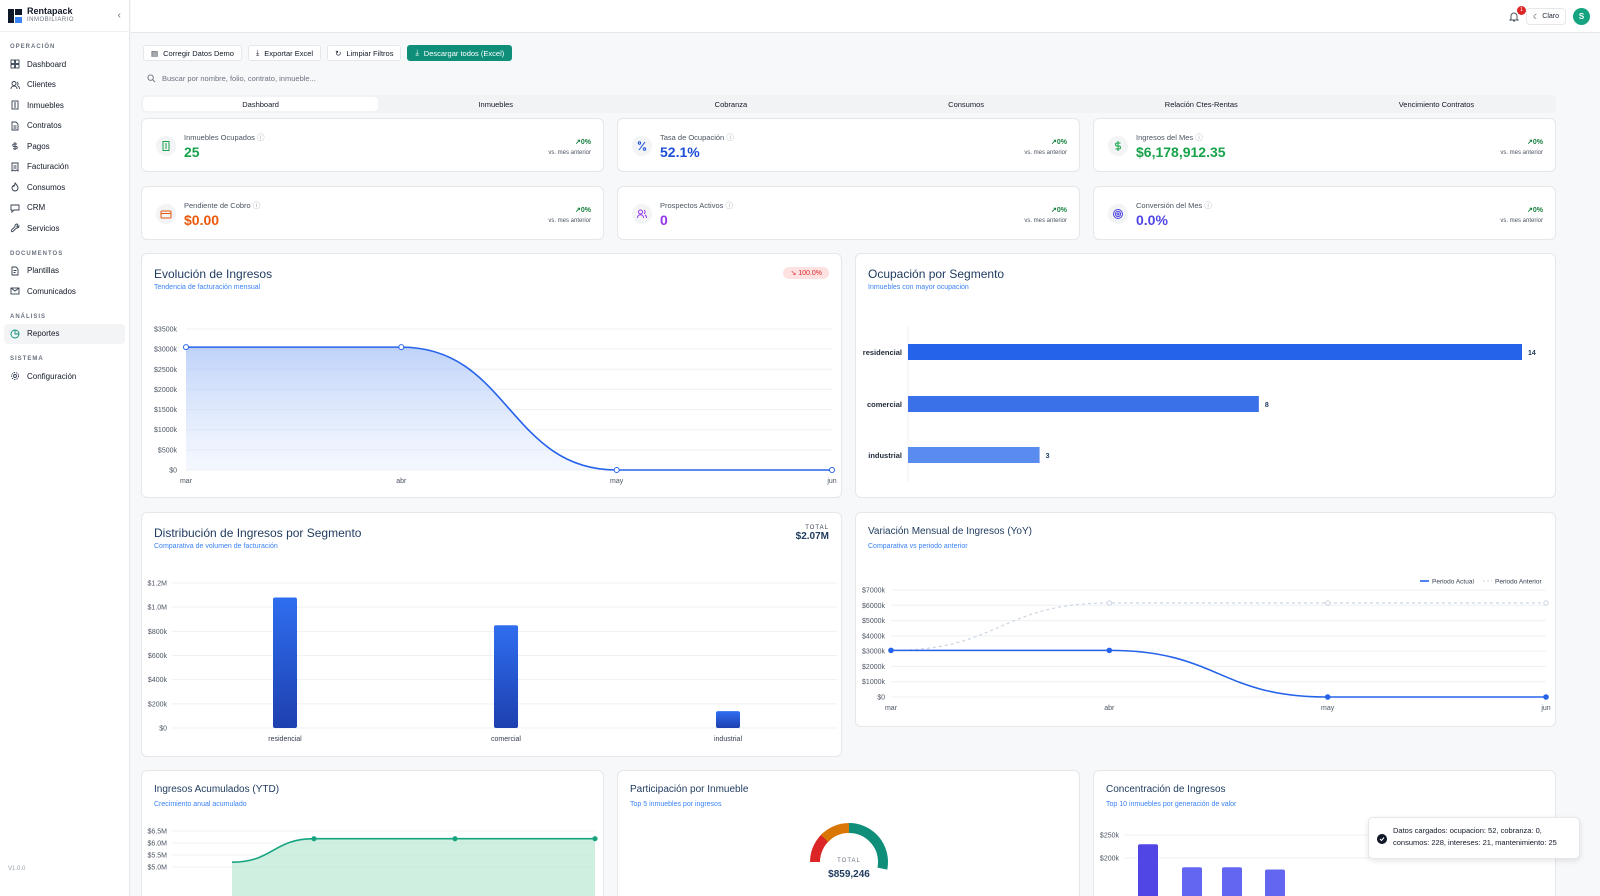 Image resolution: width=1600 pixels, height=896 pixels. I want to click on sidebar-item-label: Facturación, so click(48, 167).